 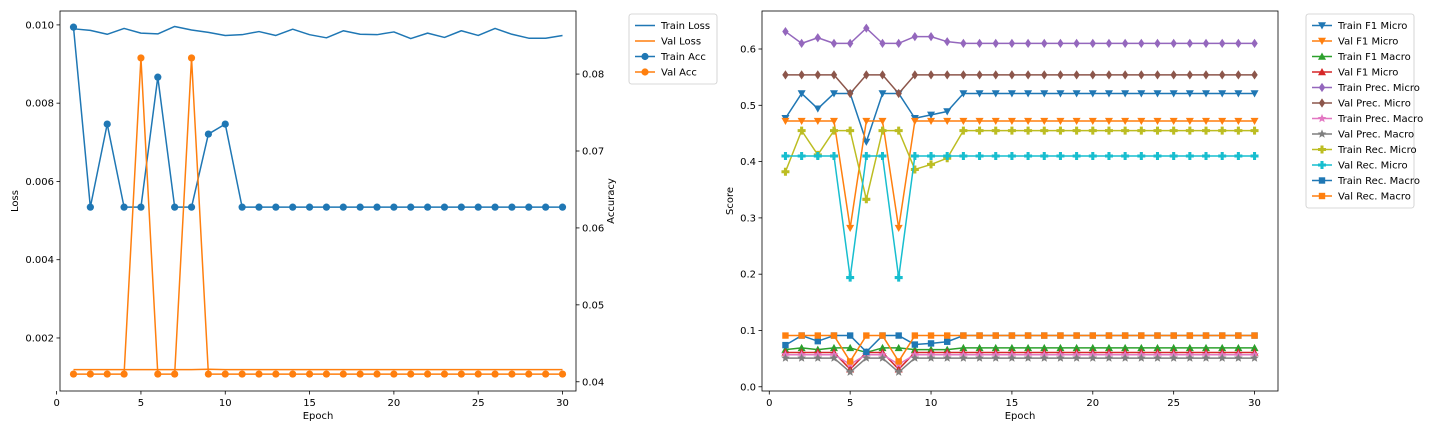 What do you see at coordinates (1020, 416) in the screenshot?
I see `x-axis-label: Epoch` at bounding box center [1020, 416].